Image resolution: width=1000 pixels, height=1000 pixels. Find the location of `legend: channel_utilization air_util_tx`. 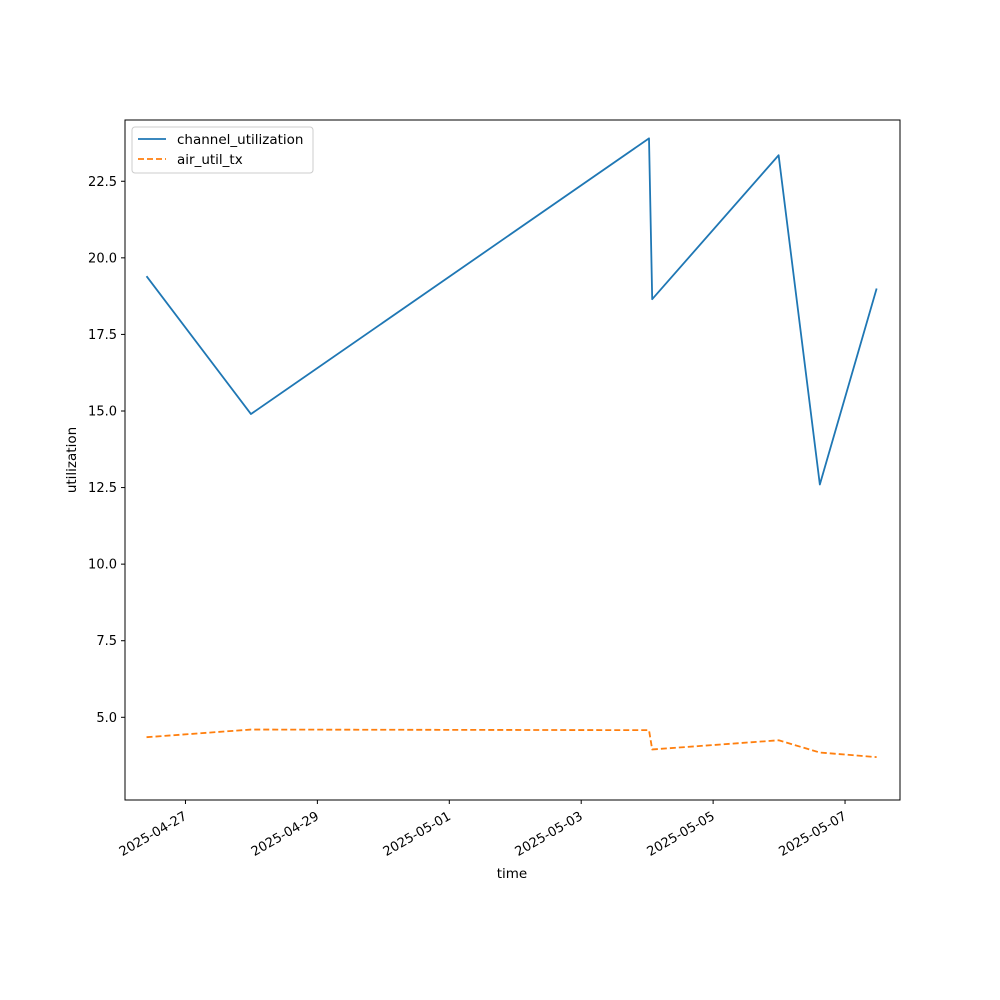

legend: channel_utilization air_util_tx is located at coordinates (222, 150).